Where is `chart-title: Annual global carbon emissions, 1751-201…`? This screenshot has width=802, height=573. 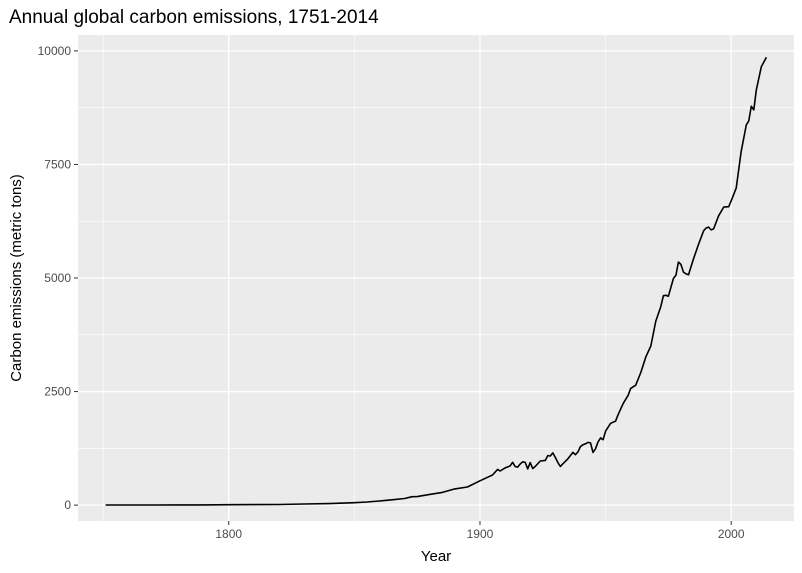
chart-title: Annual global carbon emissions, 1751-201… is located at coordinates (194, 17).